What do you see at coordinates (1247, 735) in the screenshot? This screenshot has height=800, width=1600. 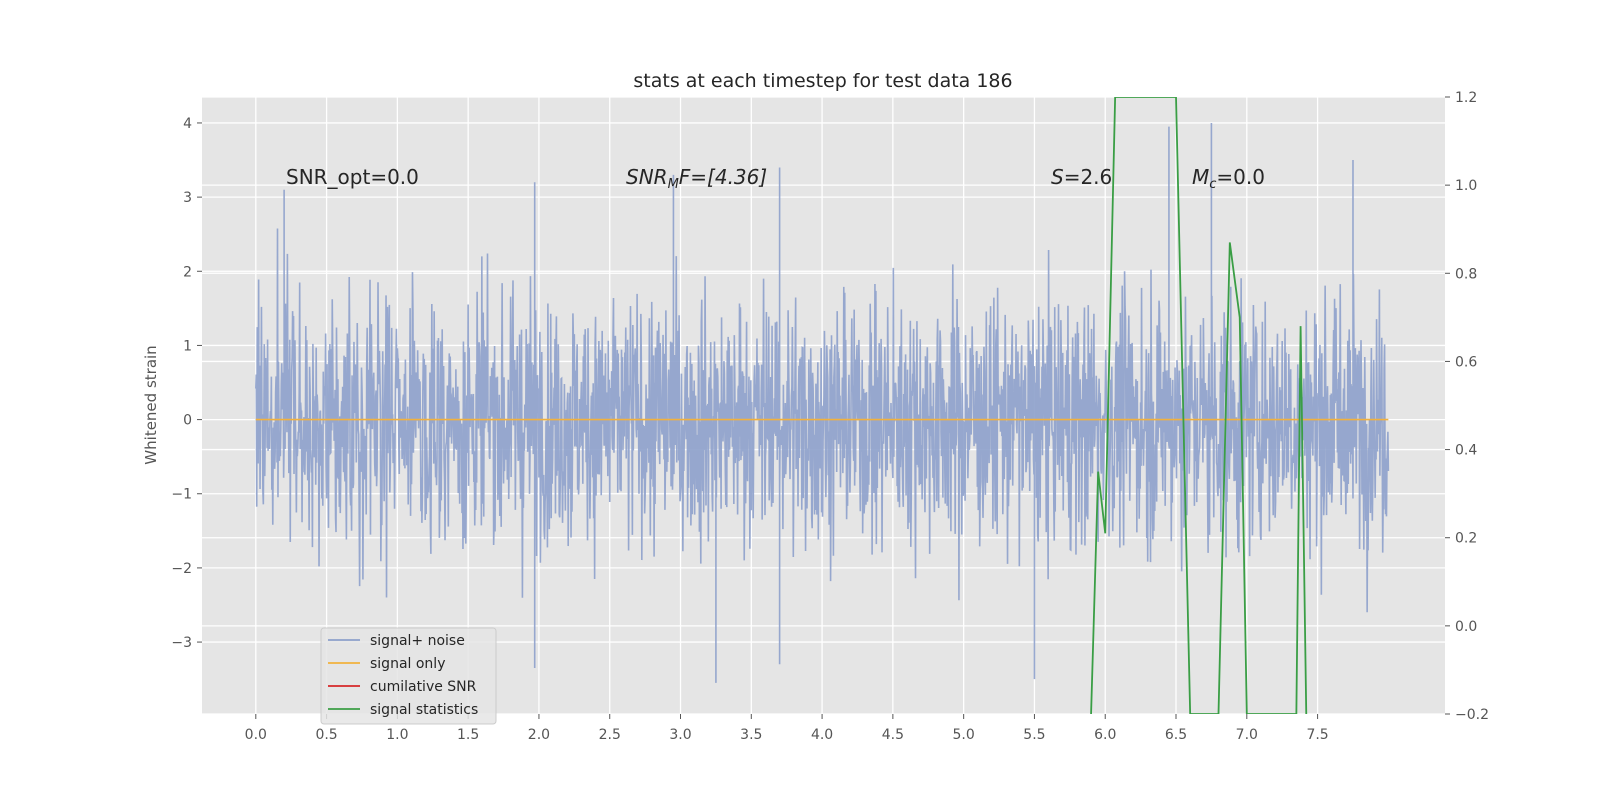 I see `x-tick-label: 7.0` at bounding box center [1247, 735].